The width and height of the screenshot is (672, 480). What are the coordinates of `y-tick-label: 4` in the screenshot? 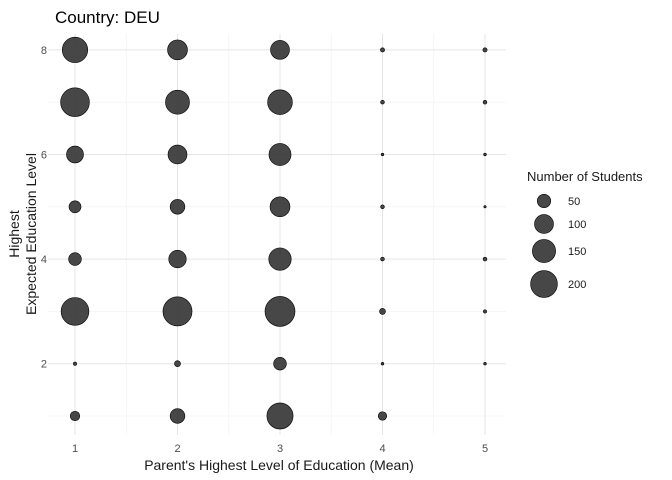 It's located at (44, 260).